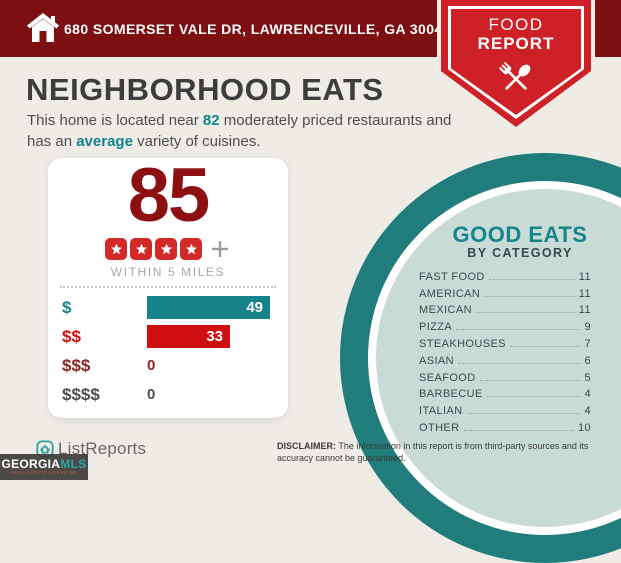 The image size is (621, 563). What do you see at coordinates (516, 24) in the screenshot?
I see `badge-title-line1: FOOD` at bounding box center [516, 24].